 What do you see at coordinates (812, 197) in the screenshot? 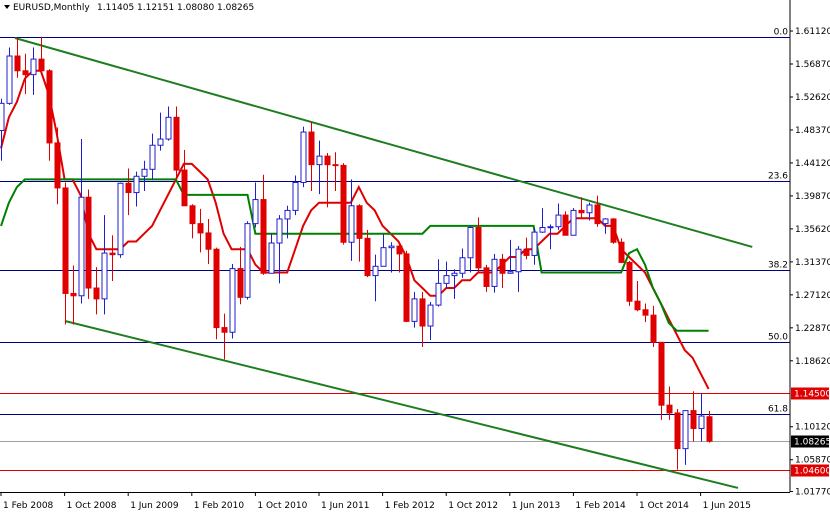
I see `y-tick-label: 1.39870` at bounding box center [812, 197].